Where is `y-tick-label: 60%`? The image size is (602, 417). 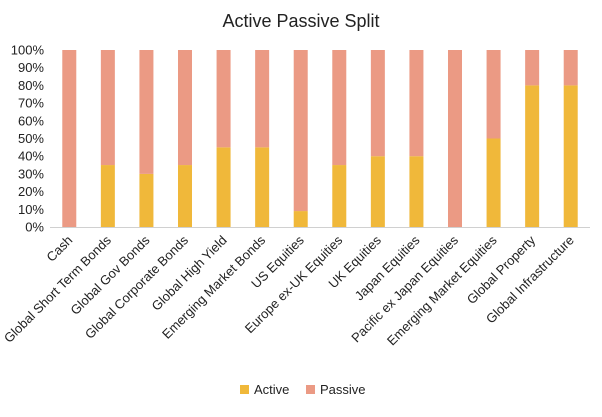
y-tick-label: 60% is located at coordinates (31, 120).